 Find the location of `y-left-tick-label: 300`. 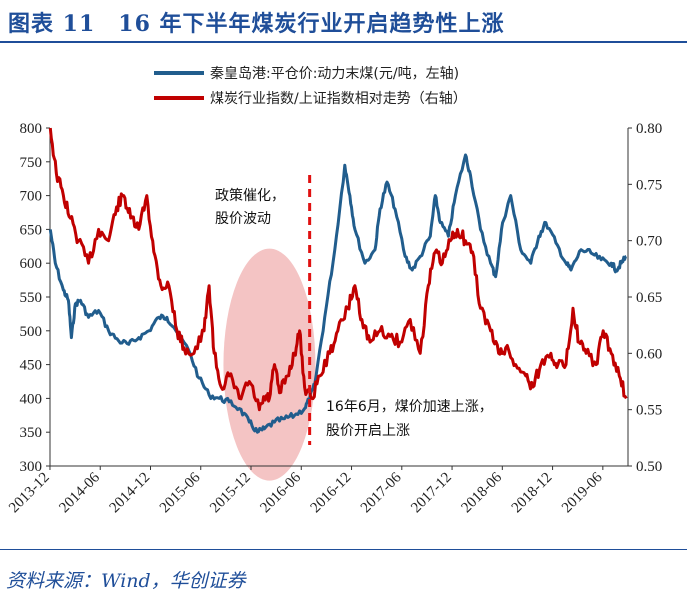

y-left-tick-label: 300 is located at coordinates (31, 467).